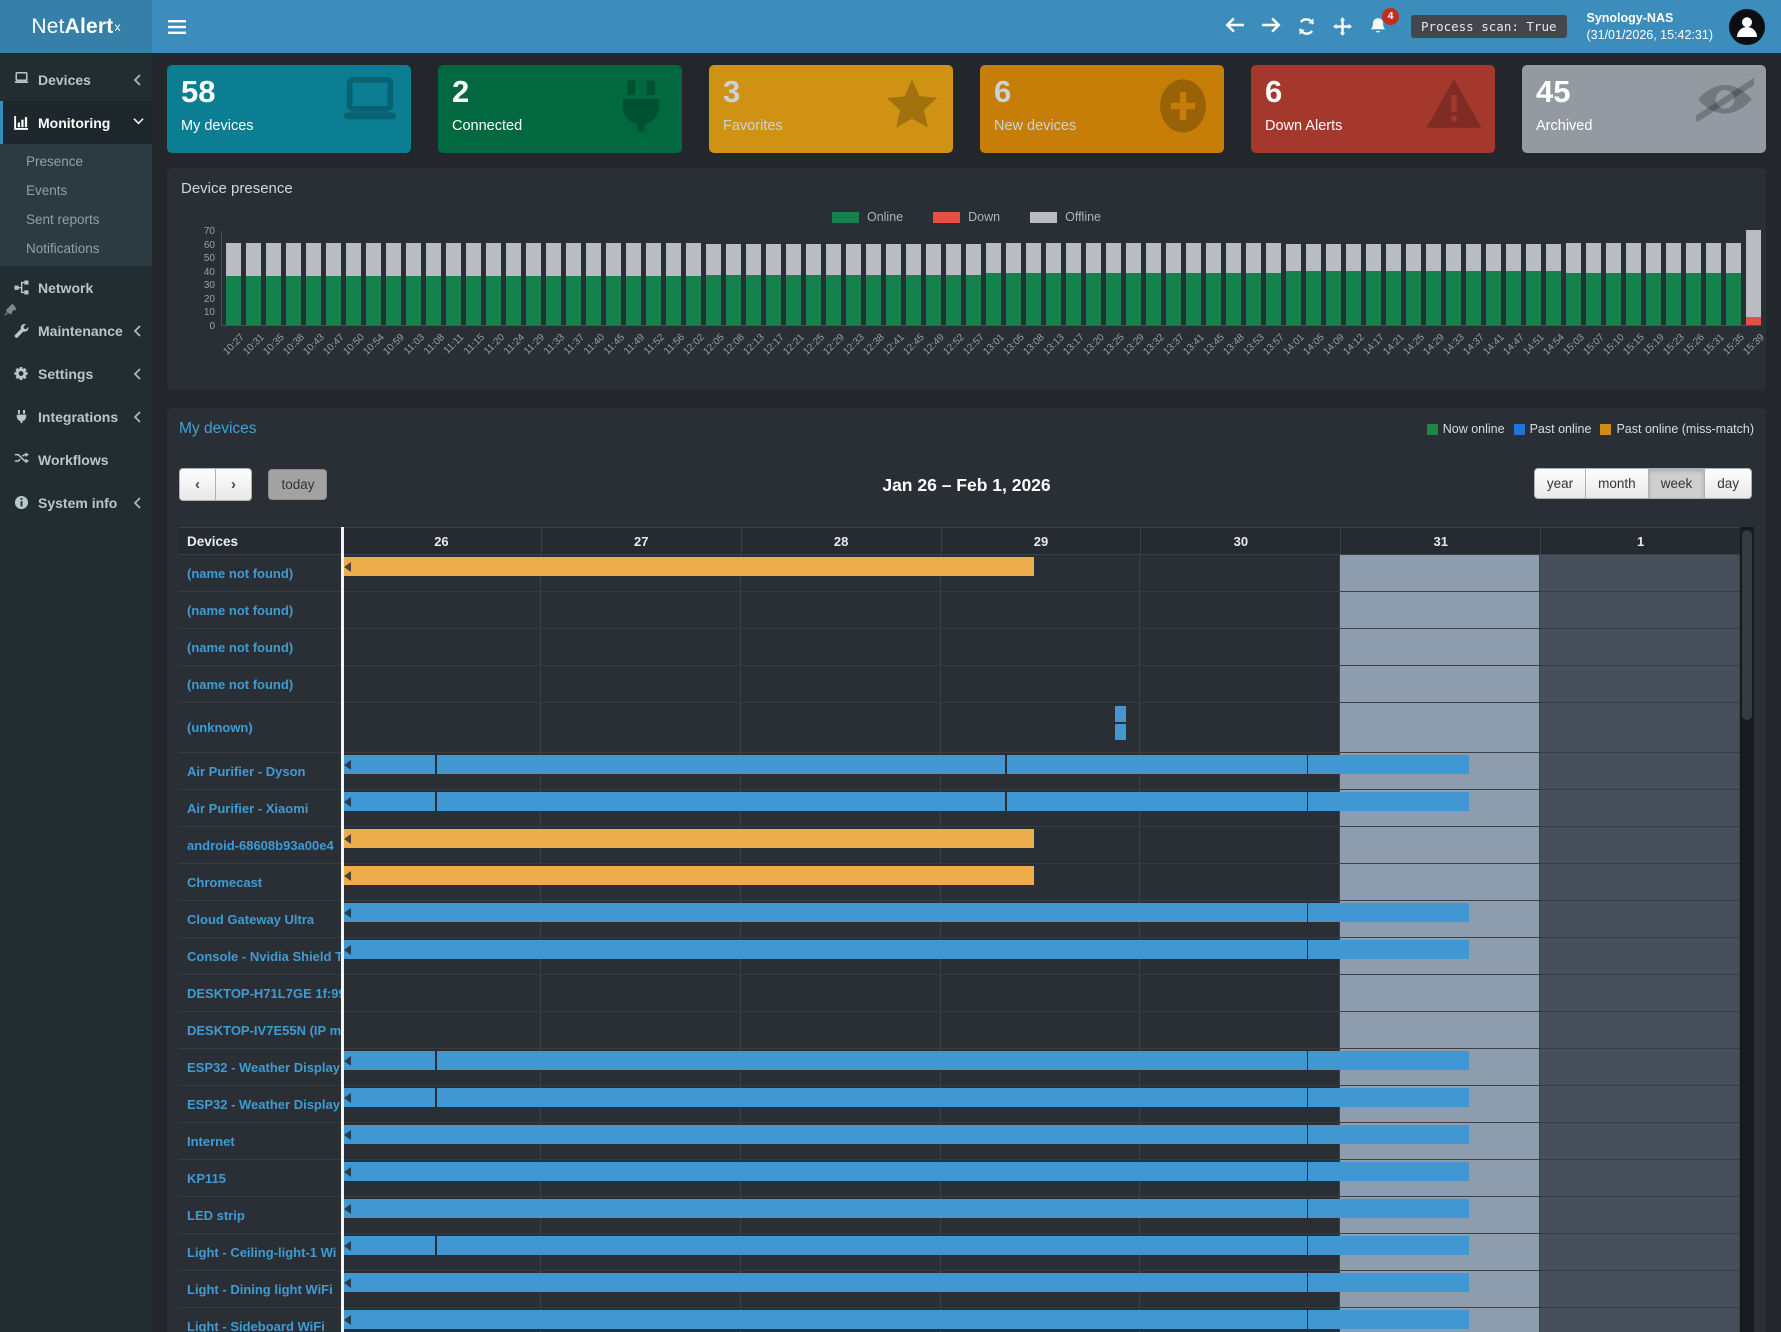  What do you see at coordinates (260, 845) in the screenshot?
I see `device-name-link: android-68608b93a00e4` at bounding box center [260, 845].